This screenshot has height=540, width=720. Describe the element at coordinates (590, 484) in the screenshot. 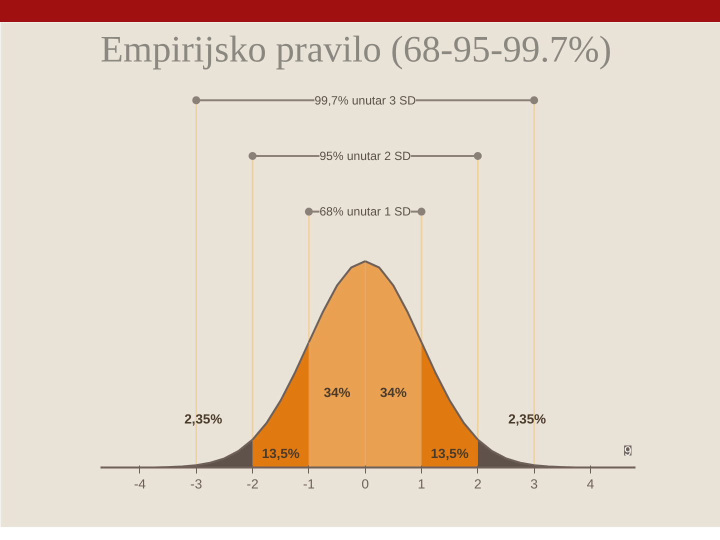

I see `x-tick-label: 4` at that location.